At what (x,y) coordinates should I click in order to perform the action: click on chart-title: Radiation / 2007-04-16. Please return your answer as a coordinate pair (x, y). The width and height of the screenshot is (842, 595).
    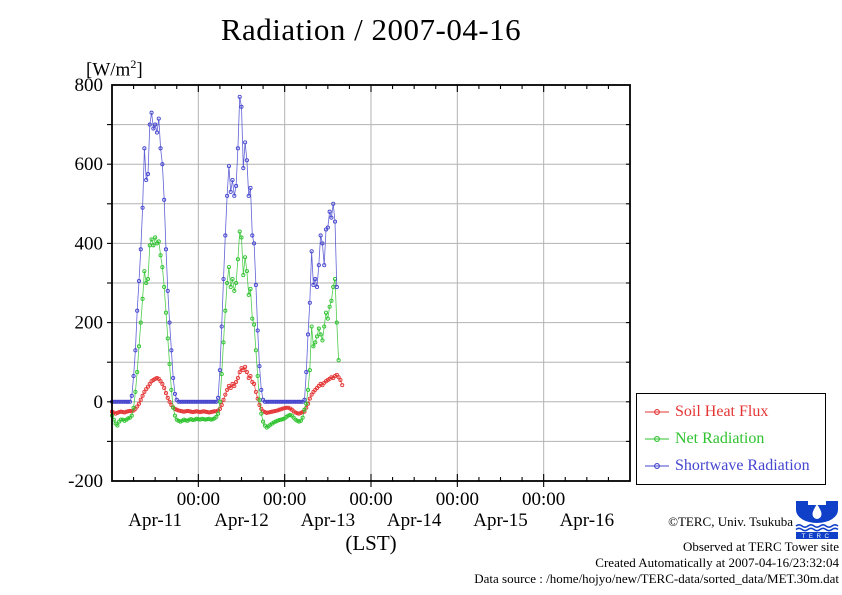
    Looking at the image, I should click on (371, 29).